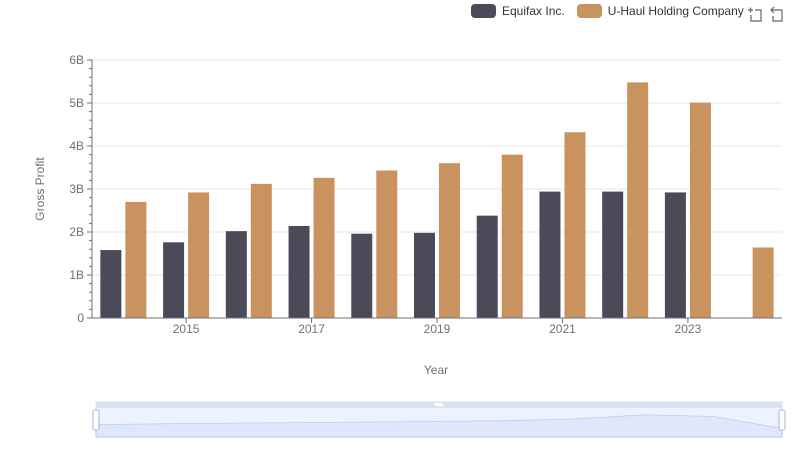  What do you see at coordinates (424, 275) in the screenshot?
I see `bar-equifax-2019` at bounding box center [424, 275].